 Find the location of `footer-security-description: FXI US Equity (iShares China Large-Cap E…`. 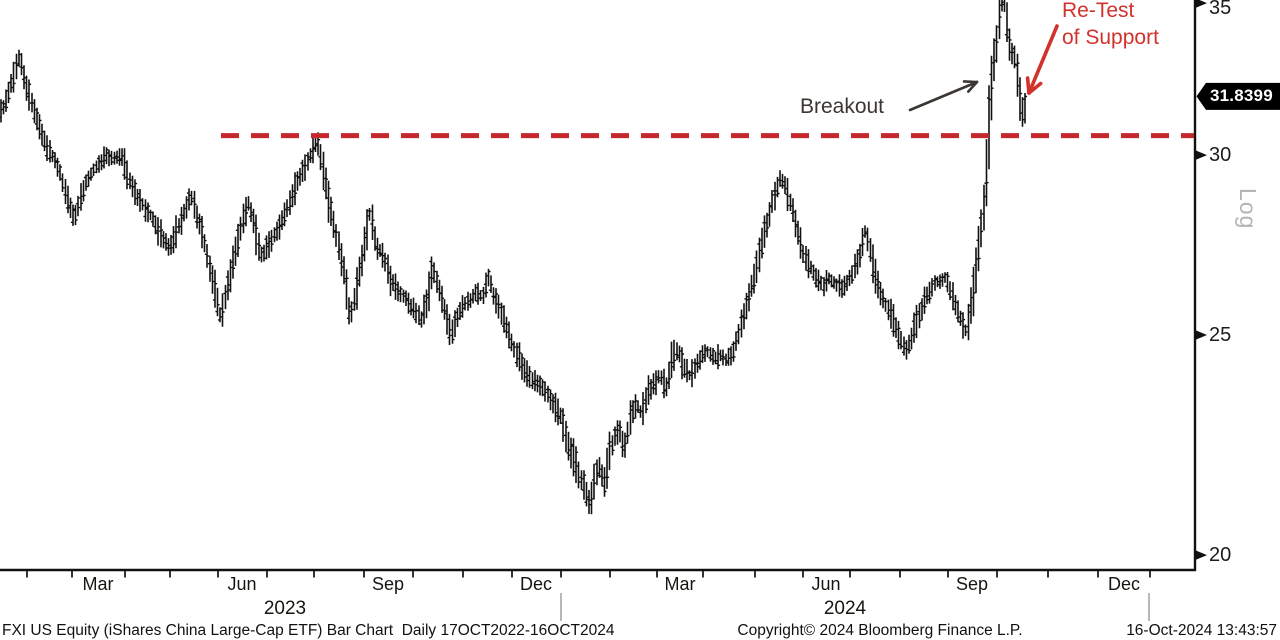

footer-security-description: FXI US Equity (iShares China Large-Cap E… is located at coordinates (308, 630).